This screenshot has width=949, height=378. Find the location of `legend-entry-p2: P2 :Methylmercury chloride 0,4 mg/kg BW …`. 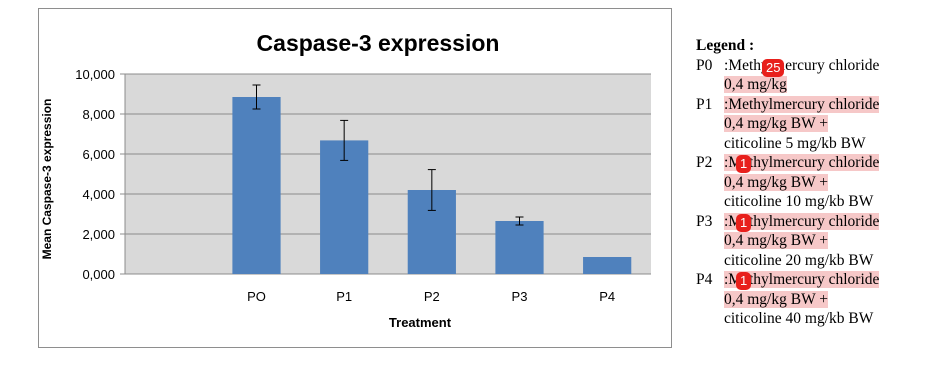

legend-entry-p2: P2 :Methylmercury chloride 0,4 mg/kg BW … is located at coordinates (821, 182).